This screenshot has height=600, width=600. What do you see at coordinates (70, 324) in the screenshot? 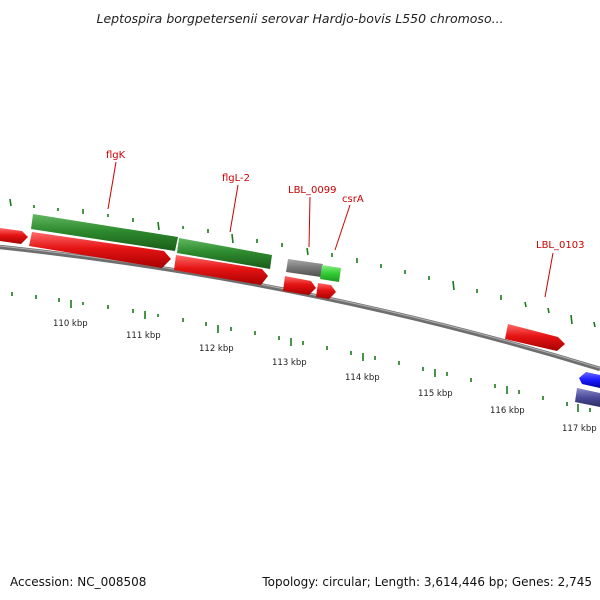
I see `scale-label-110: 110 kbp` at bounding box center [70, 324].